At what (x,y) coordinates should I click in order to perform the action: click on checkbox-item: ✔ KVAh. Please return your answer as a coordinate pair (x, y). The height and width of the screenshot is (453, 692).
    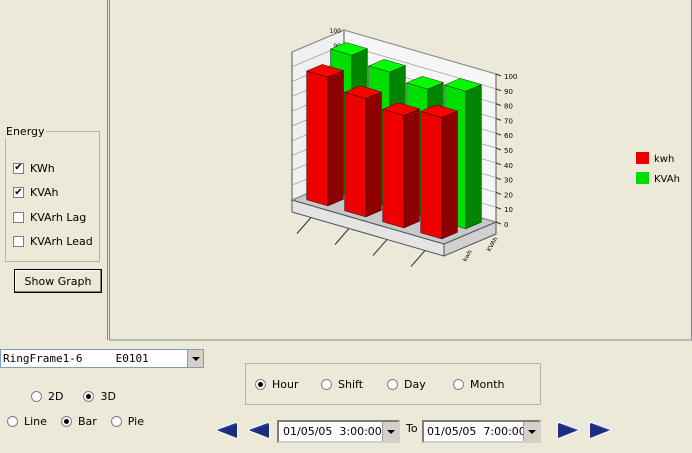
    Looking at the image, I should click on (53, 193).